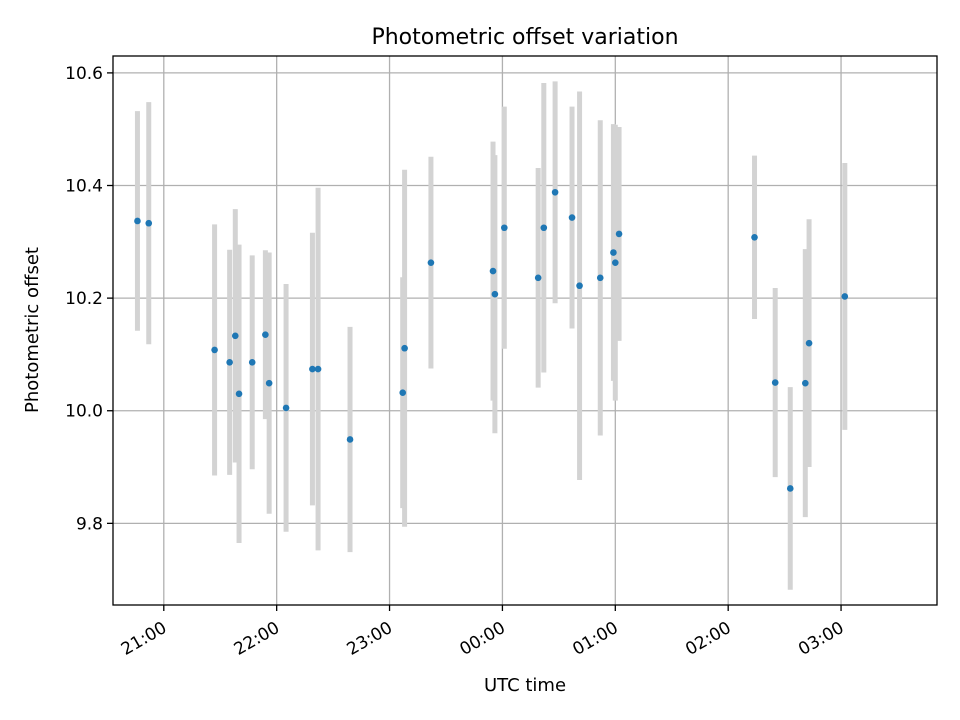  I want to click on y-tick-label: 10.2, so click(84, 299).